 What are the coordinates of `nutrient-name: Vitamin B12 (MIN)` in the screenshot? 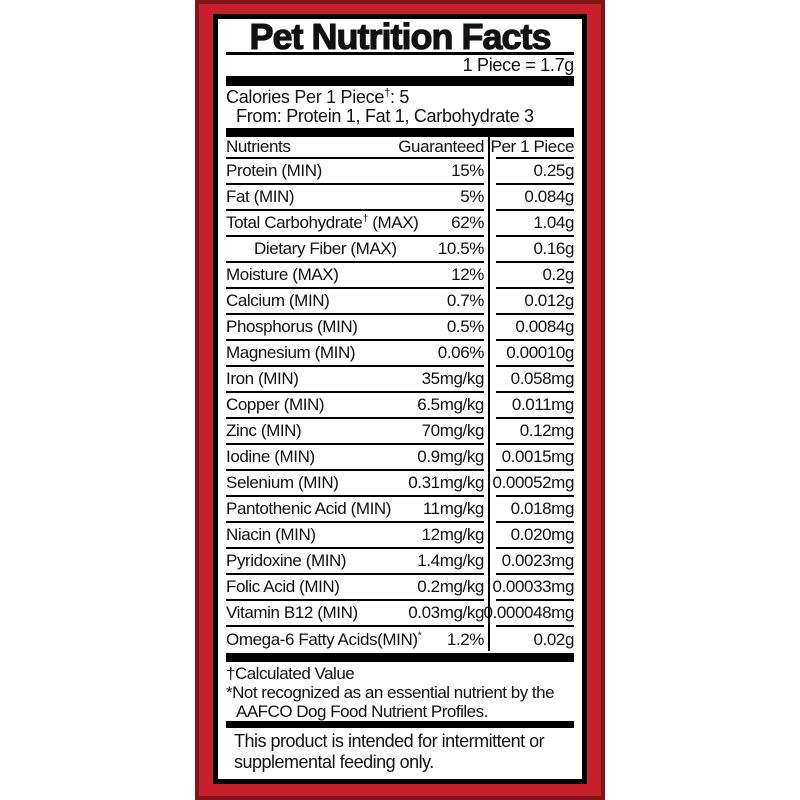 It's located at (292, 612).